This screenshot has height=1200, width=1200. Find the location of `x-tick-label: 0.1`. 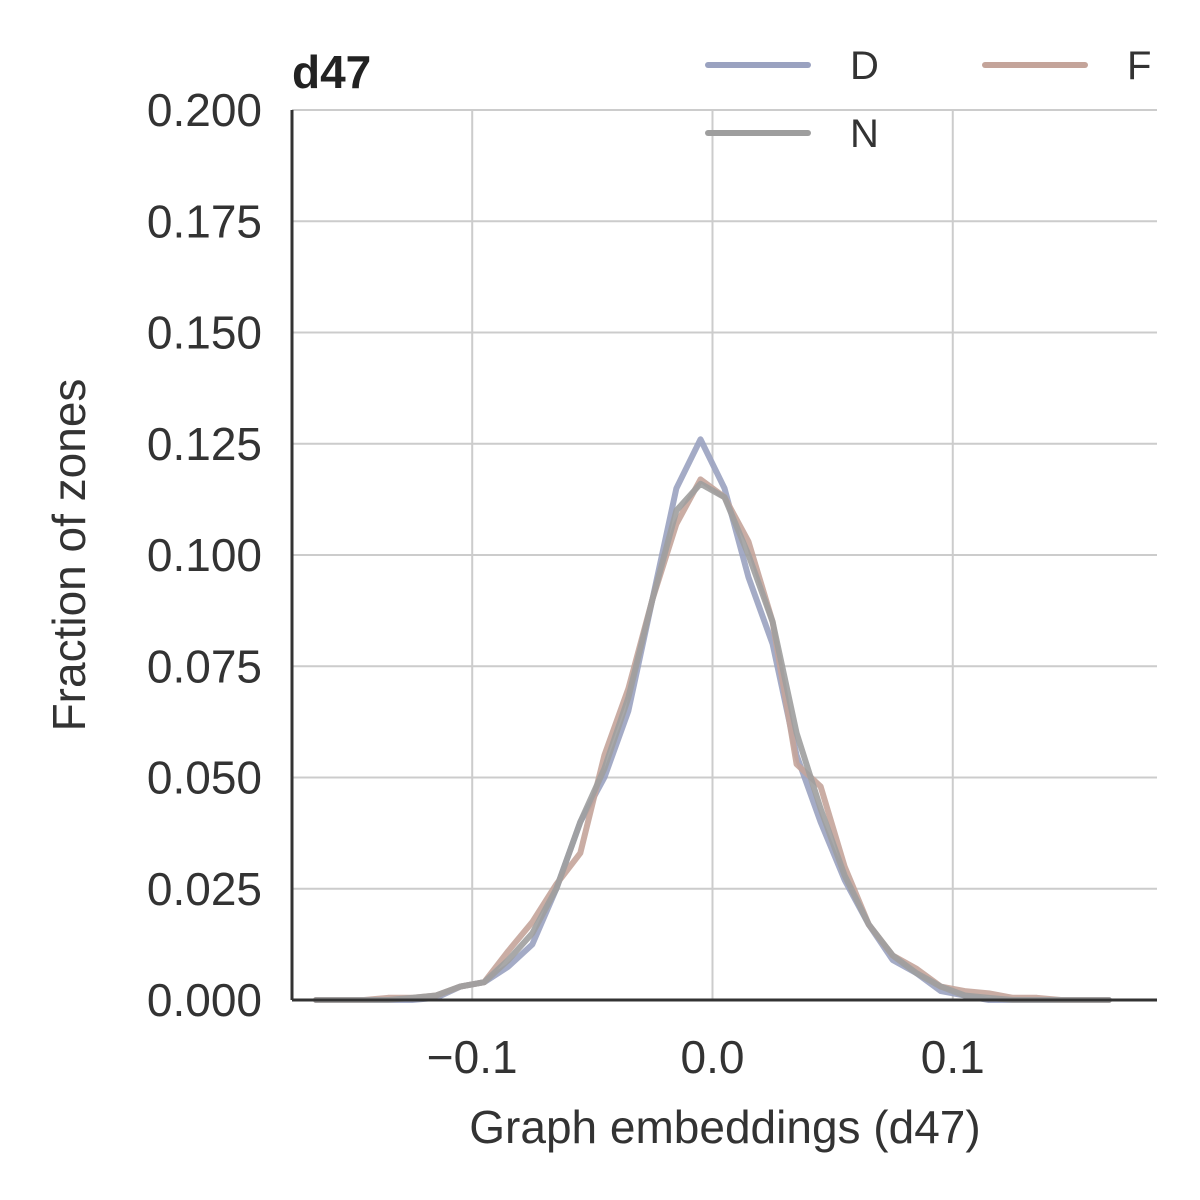

x-tick-label: 0.1 is located at coordinates (953, 1057).